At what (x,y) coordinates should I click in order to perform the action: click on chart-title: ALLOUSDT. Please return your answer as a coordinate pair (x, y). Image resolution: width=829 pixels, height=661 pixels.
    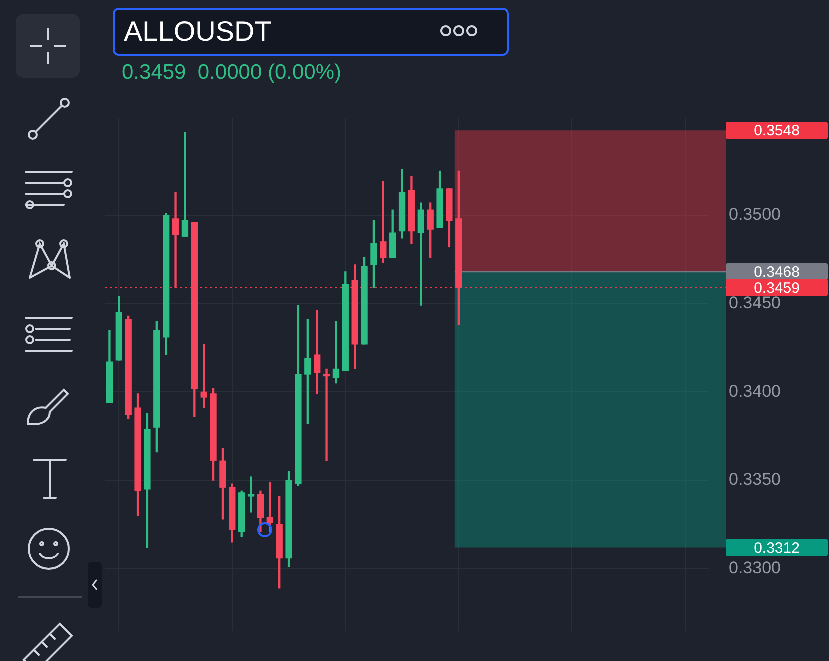
    Looking at the image, I should click on (198, 31).